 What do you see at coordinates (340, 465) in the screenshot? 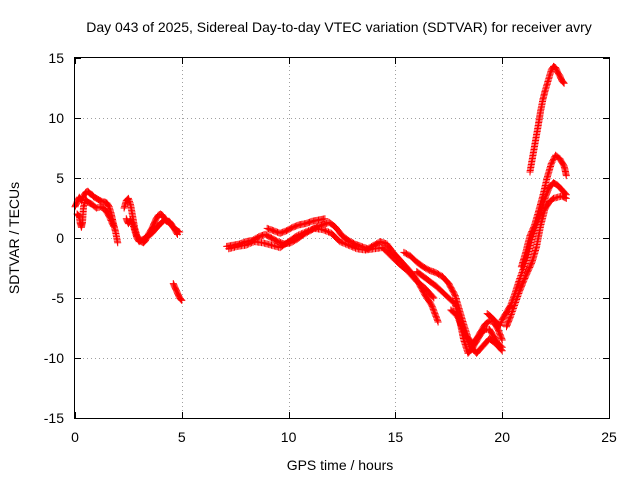
I see `x-axis-label: GPS time / hours` at bounding box center [340, 465].